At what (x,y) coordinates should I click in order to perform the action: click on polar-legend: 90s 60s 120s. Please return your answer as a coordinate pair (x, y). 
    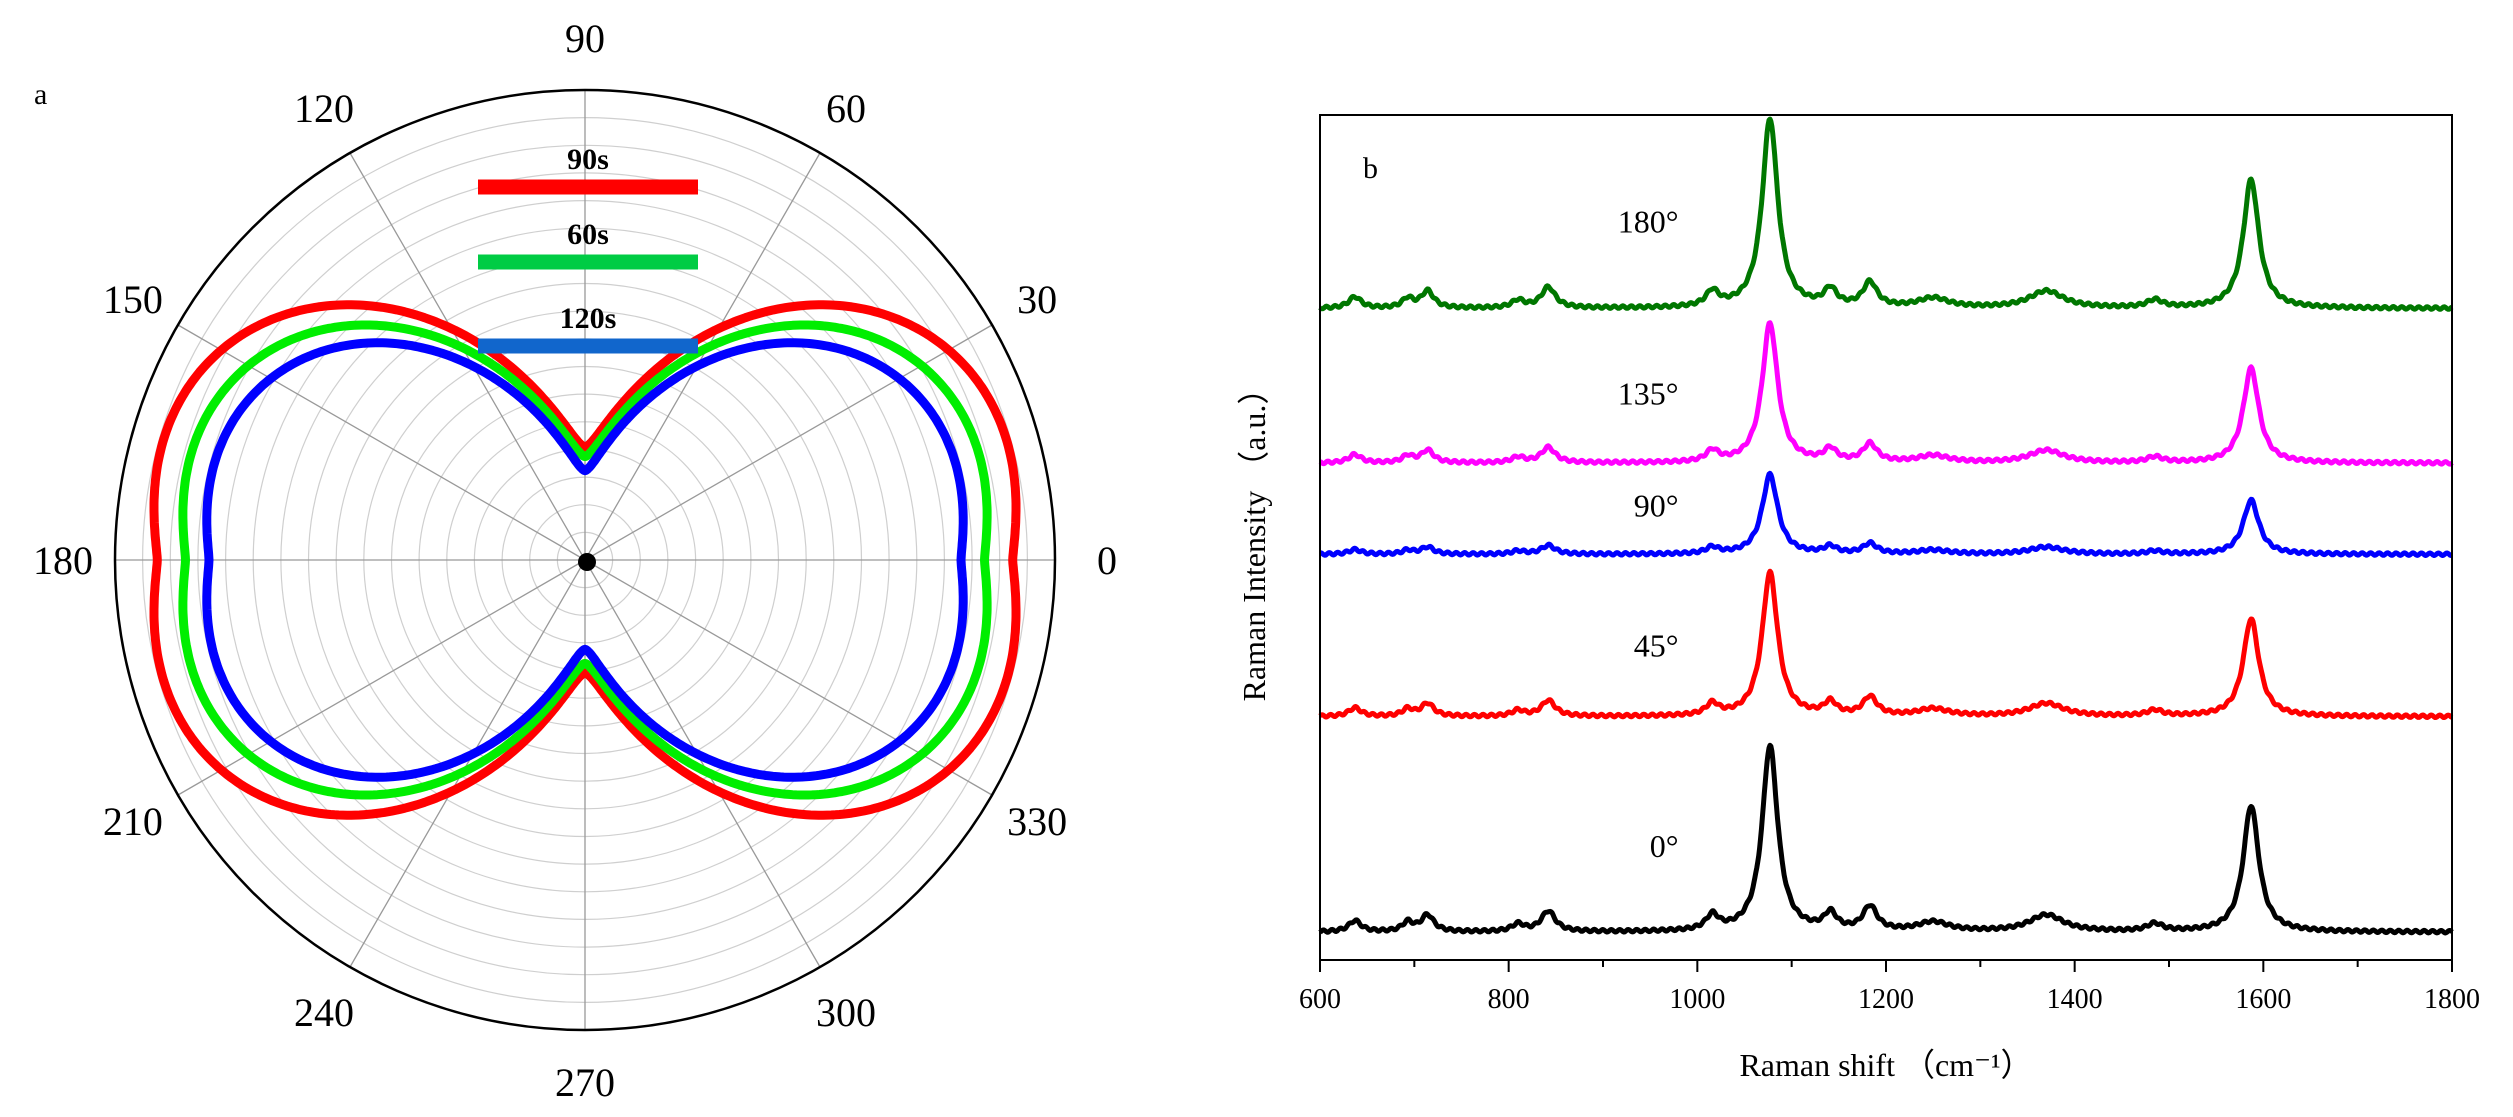
    Looking at the image, I should click on (588, 248).